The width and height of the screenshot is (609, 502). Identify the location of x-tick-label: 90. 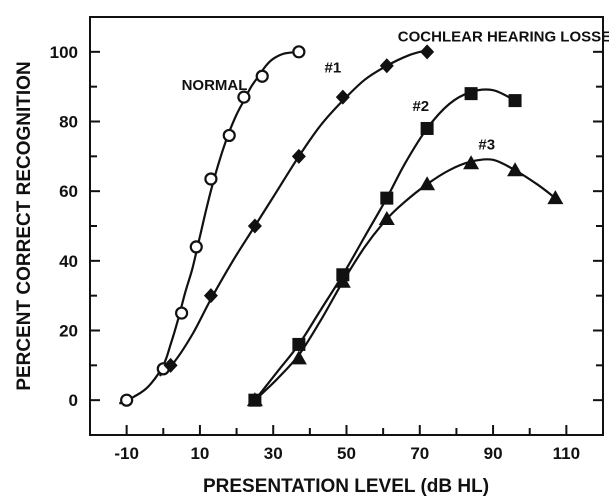
(493, 453).